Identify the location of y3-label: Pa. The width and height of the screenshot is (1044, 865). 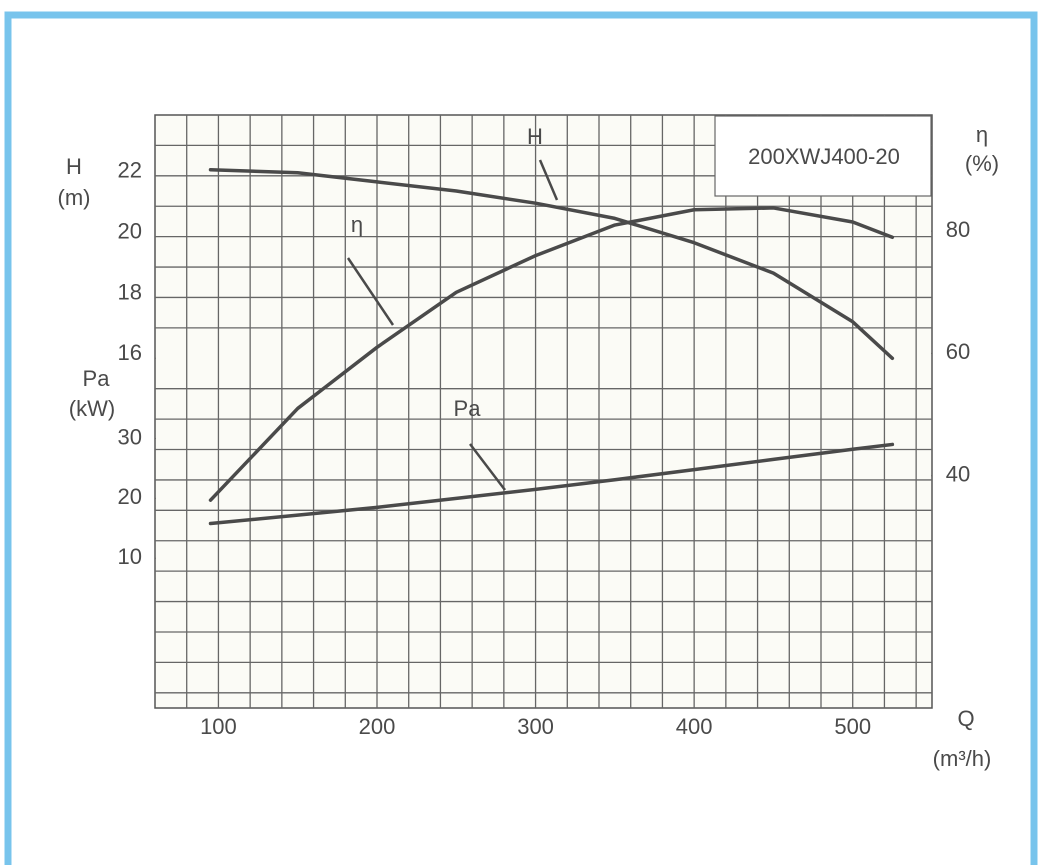
(97, 378).